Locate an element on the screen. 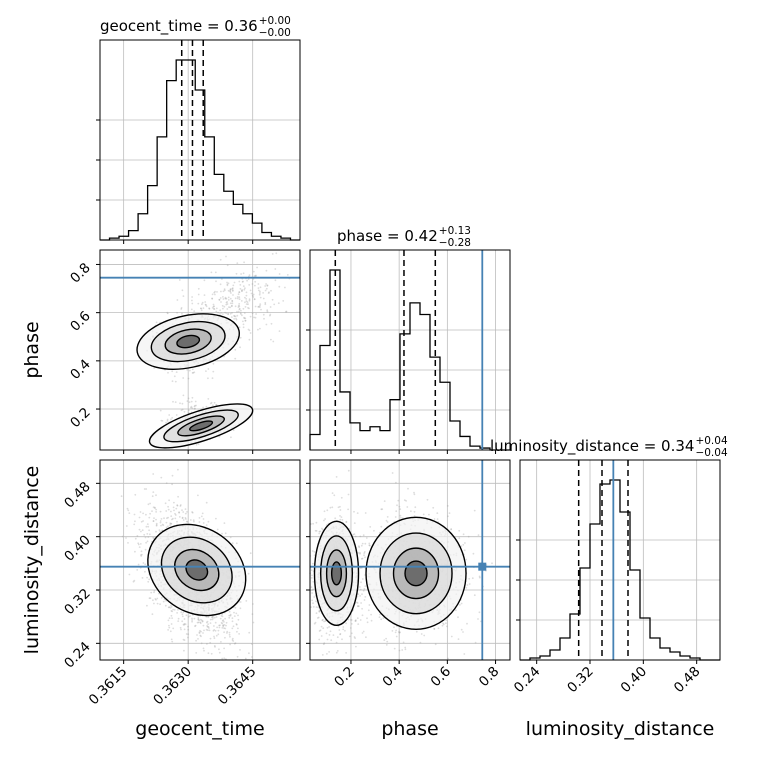  tick-label: 0.48 is located at coordinates (77, 495).